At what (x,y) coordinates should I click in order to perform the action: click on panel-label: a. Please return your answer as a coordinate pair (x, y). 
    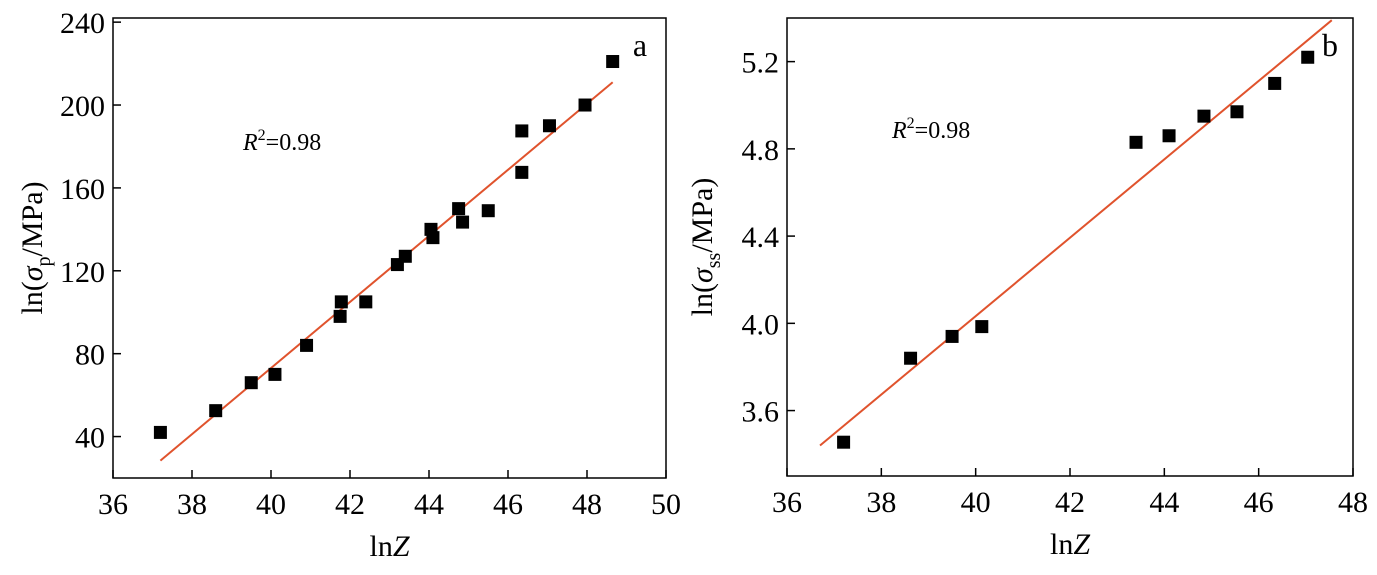
    Looking at the image, I should click on (640, 45).